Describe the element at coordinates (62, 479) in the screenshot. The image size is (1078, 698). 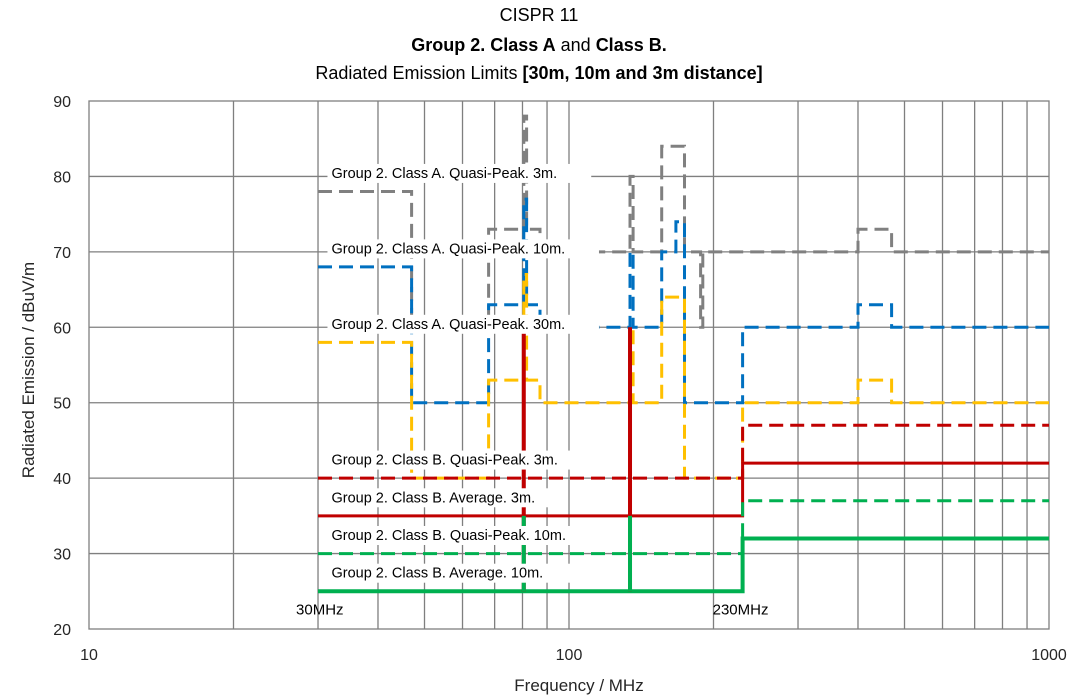
I see `y-tick-label: 40` at that location.